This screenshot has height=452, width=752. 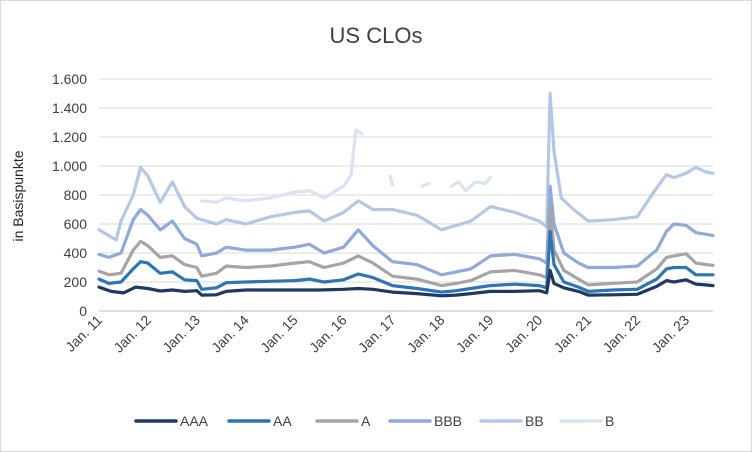 I want to click on x-tick-label: Jan. 23, so click(x=670, y=334).